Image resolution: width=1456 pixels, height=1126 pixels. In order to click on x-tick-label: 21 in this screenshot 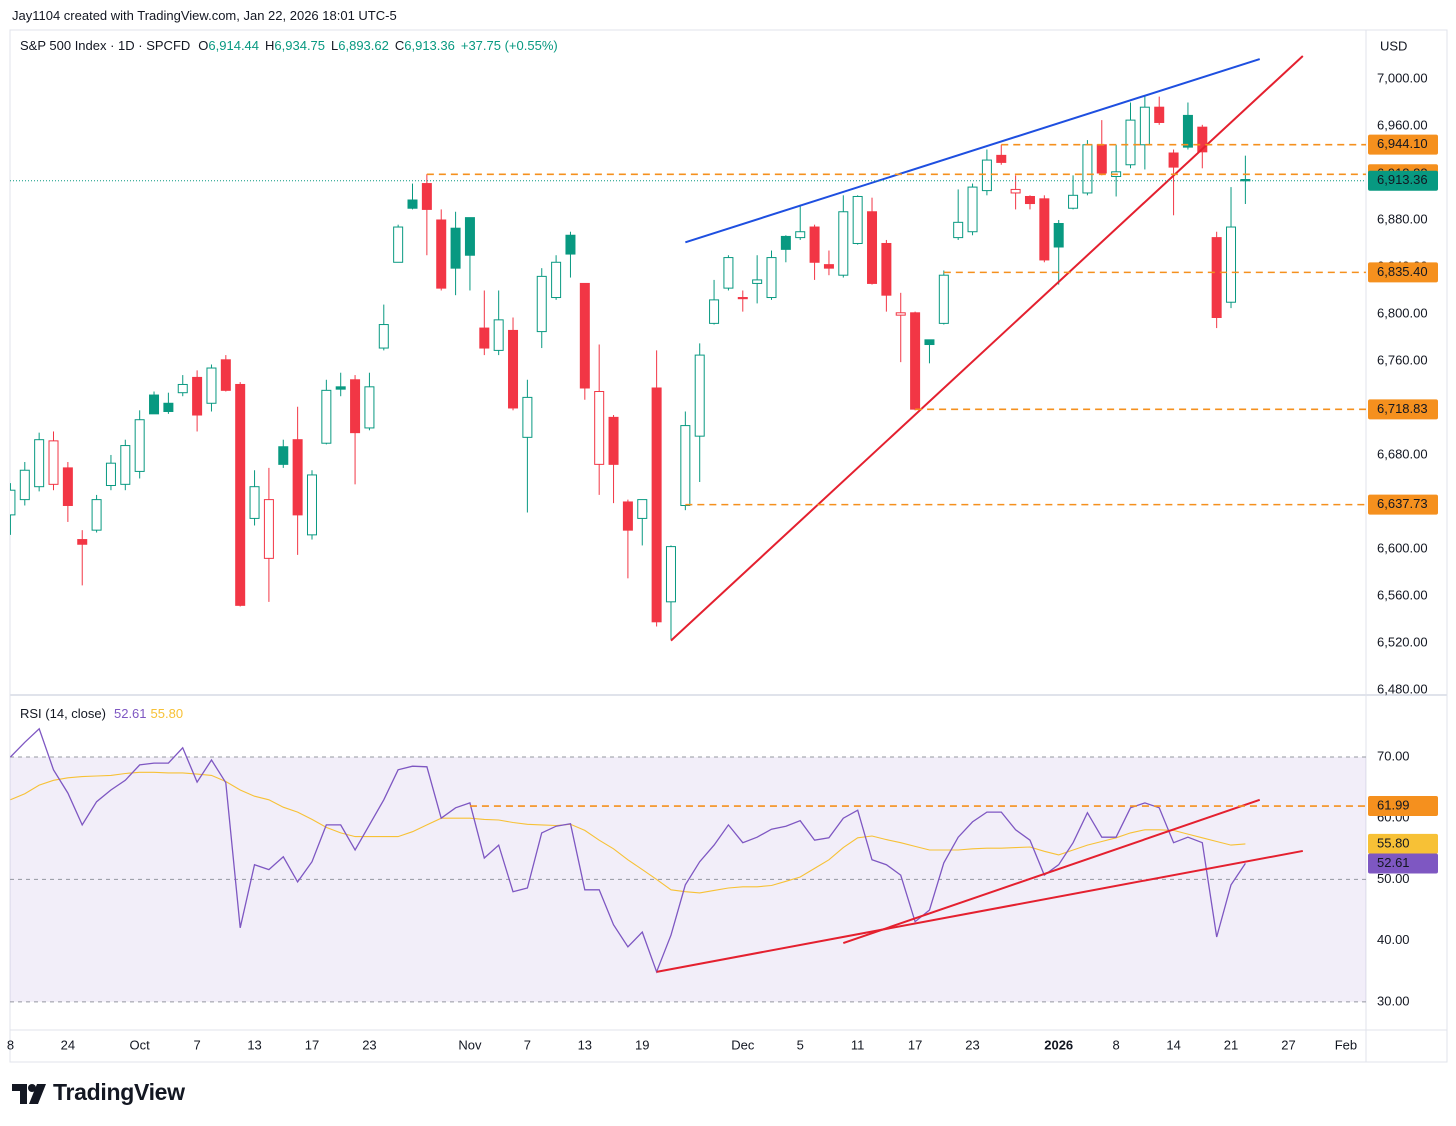, I will do `click(1231, 1044)`.